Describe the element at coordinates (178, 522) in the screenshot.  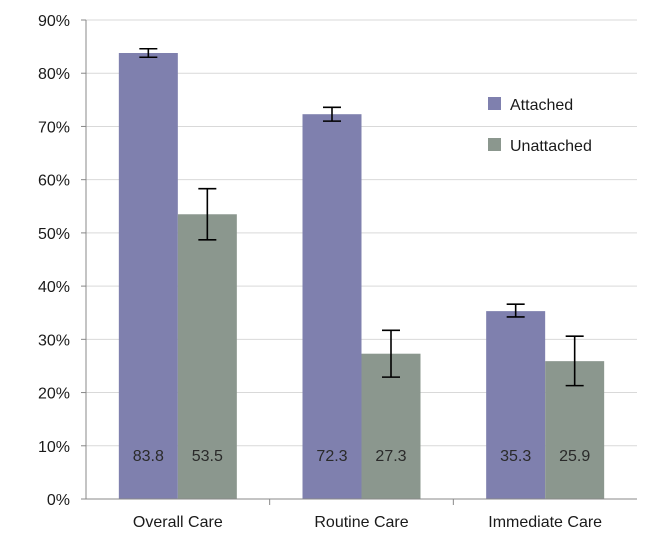
I see `x-tick-label: Overall Care` at that location.